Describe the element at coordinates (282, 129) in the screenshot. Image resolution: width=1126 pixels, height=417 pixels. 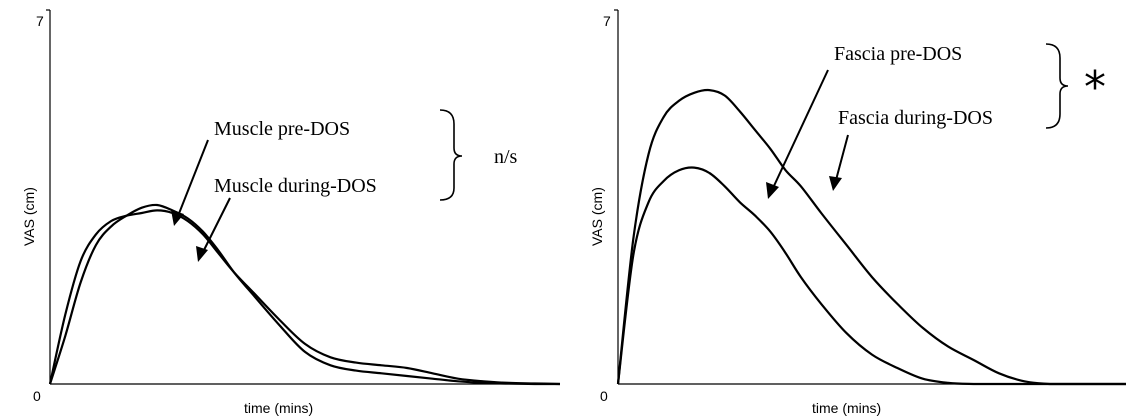
I see `left-annotation-pre: Muscle pre-DOS` at that location.